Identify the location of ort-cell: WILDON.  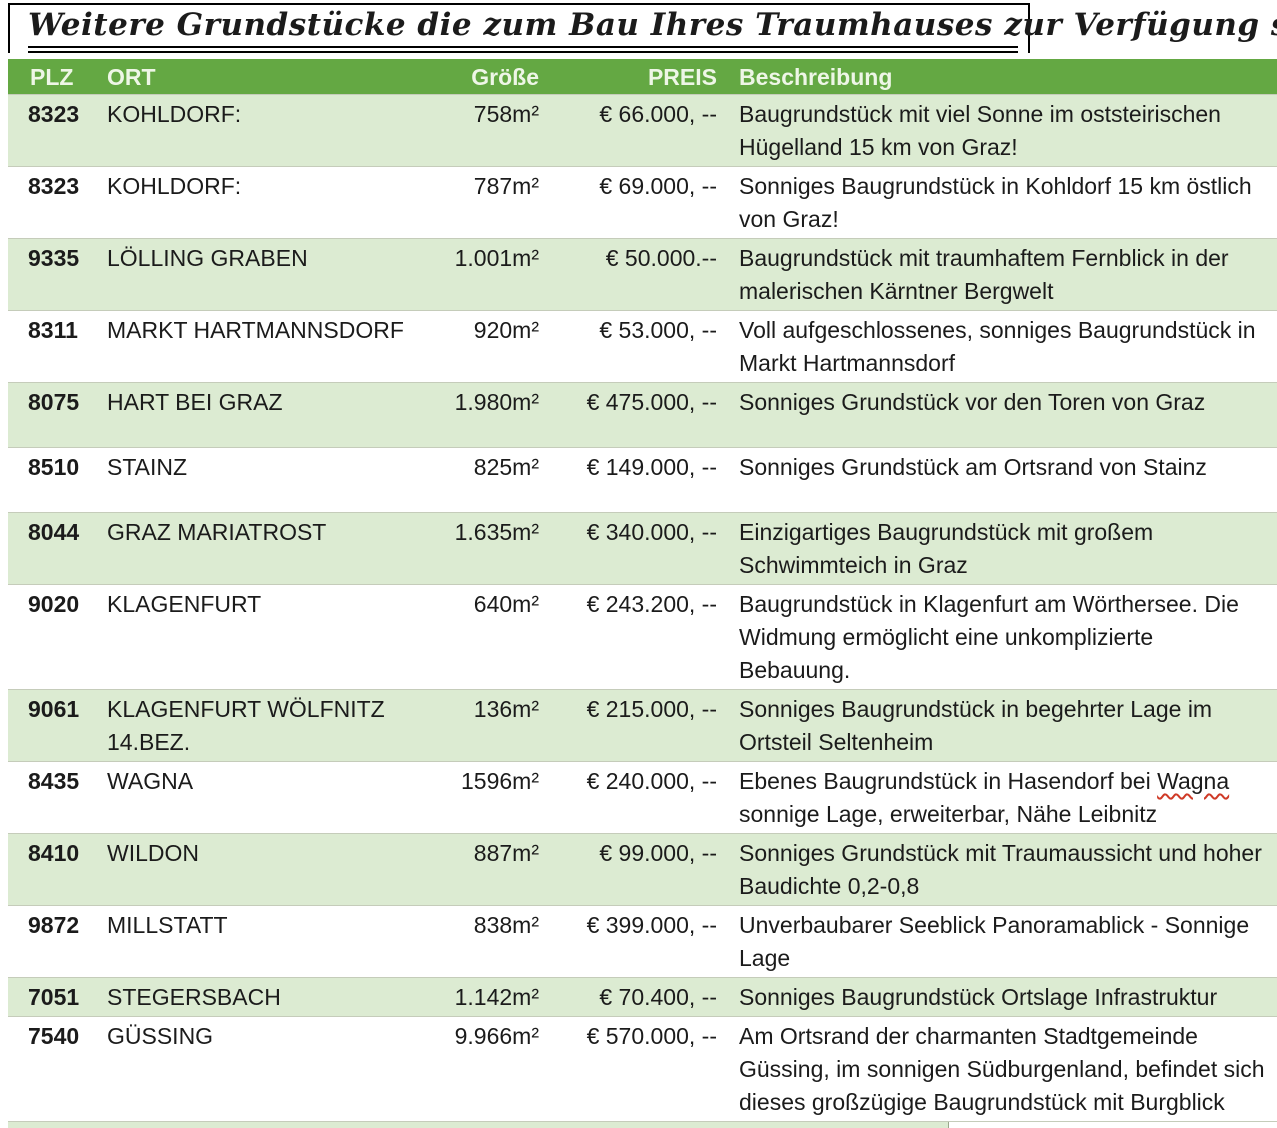
(153, 853).